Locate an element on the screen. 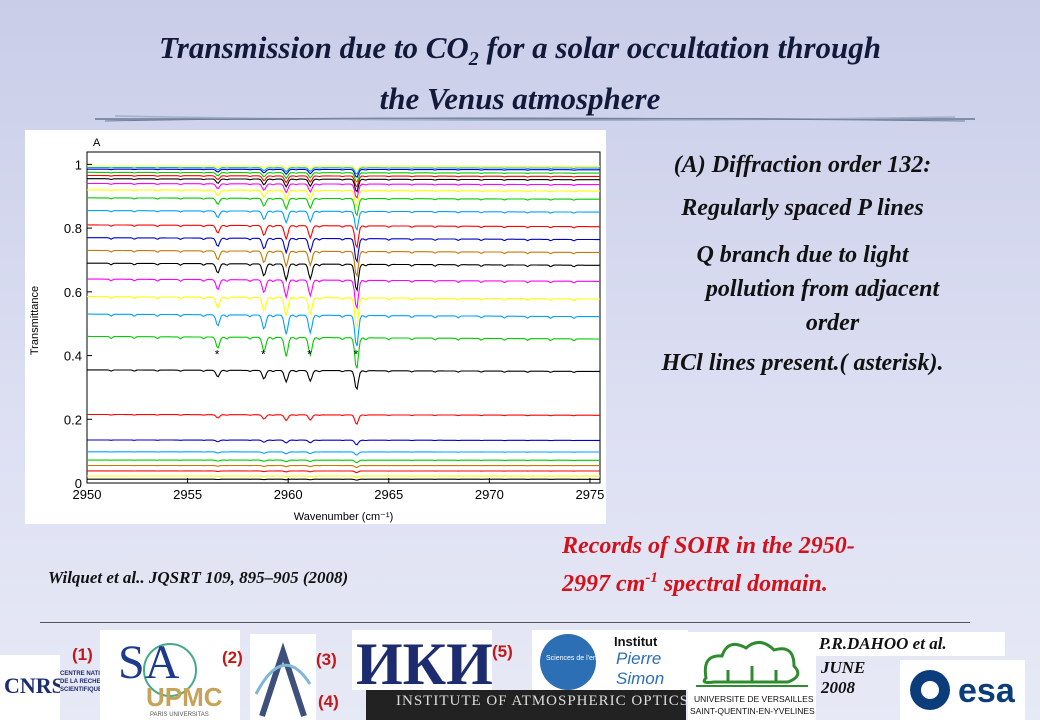 This screenshot has height=720, width=1040. note-hcl: HCl lines present.( asterisk). is located at coordinates (802, 363).